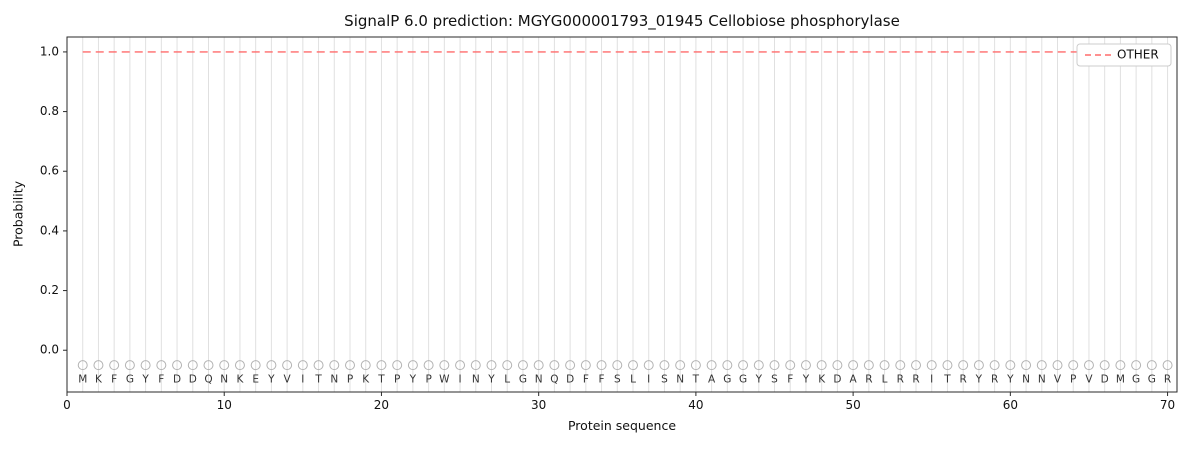 The width and height of the screenshot is (1200, 450). Describe the element at coordinates (1073, 379) in the screenshot. I see `residue-letter: P` at that location.